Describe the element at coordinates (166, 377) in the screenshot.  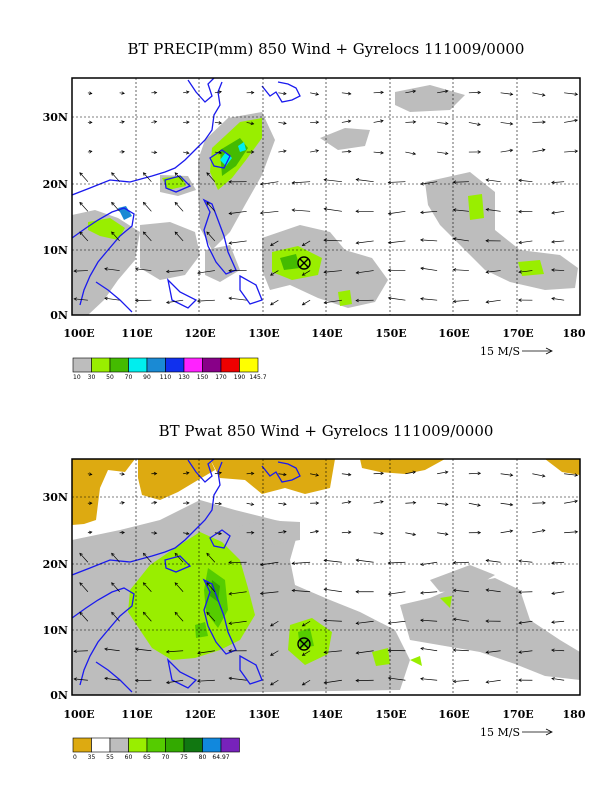
I see `legend-label: 110` at that location.